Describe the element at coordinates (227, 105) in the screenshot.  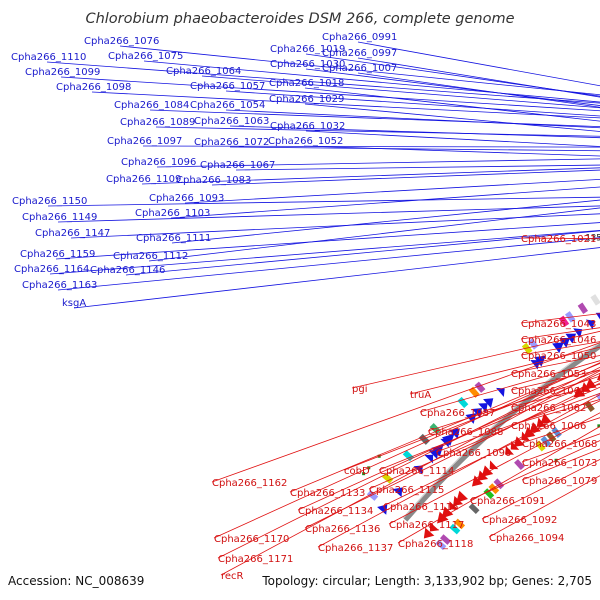
I see `forward-gene-label: Cpha266_1054` at that location.